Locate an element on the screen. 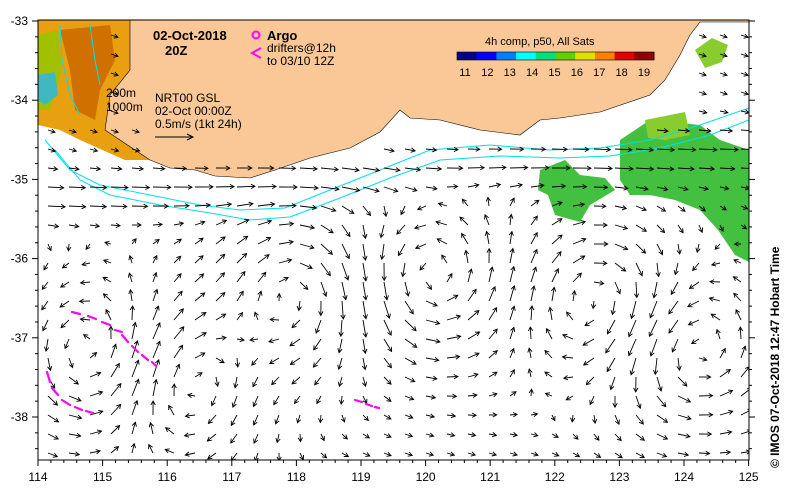 The height and width of the screenshot is (492, 790). sst-patch-southwest-warm is located at coordinates (87, 72).